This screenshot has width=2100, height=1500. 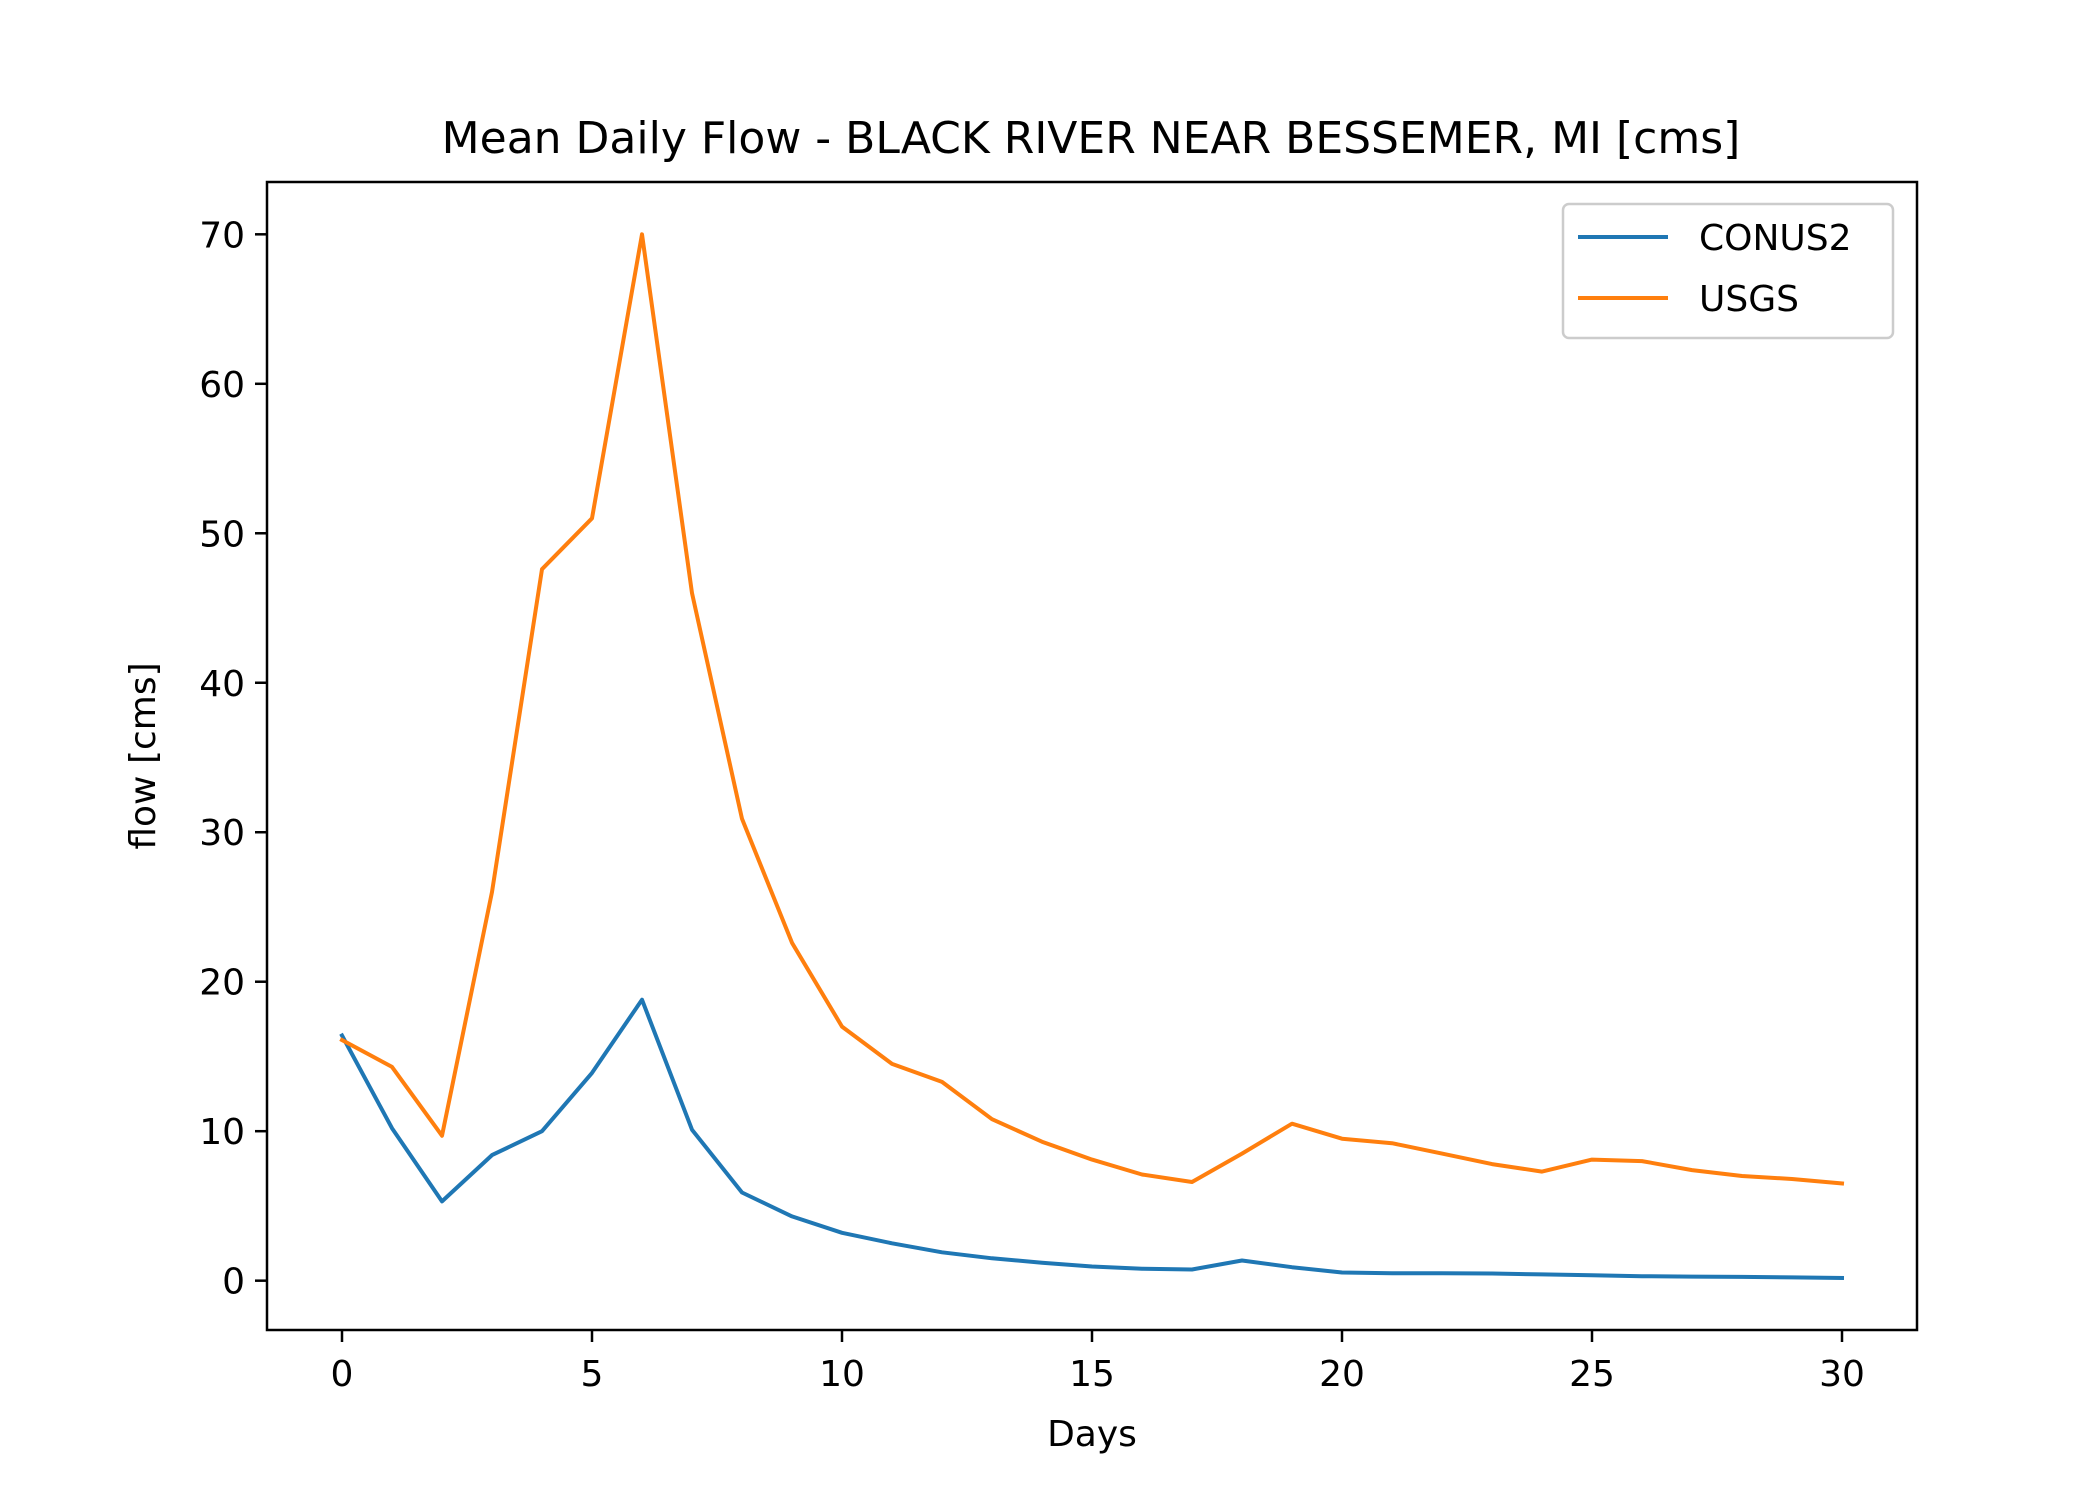 I want to click on legend-label-usgs: USGS, so click(x=1749, y=299).